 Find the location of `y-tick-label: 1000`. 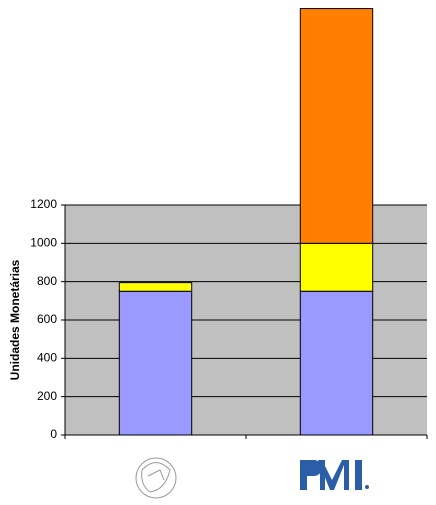

y-tick-label: 1000 is located at coordinates (43, 243).